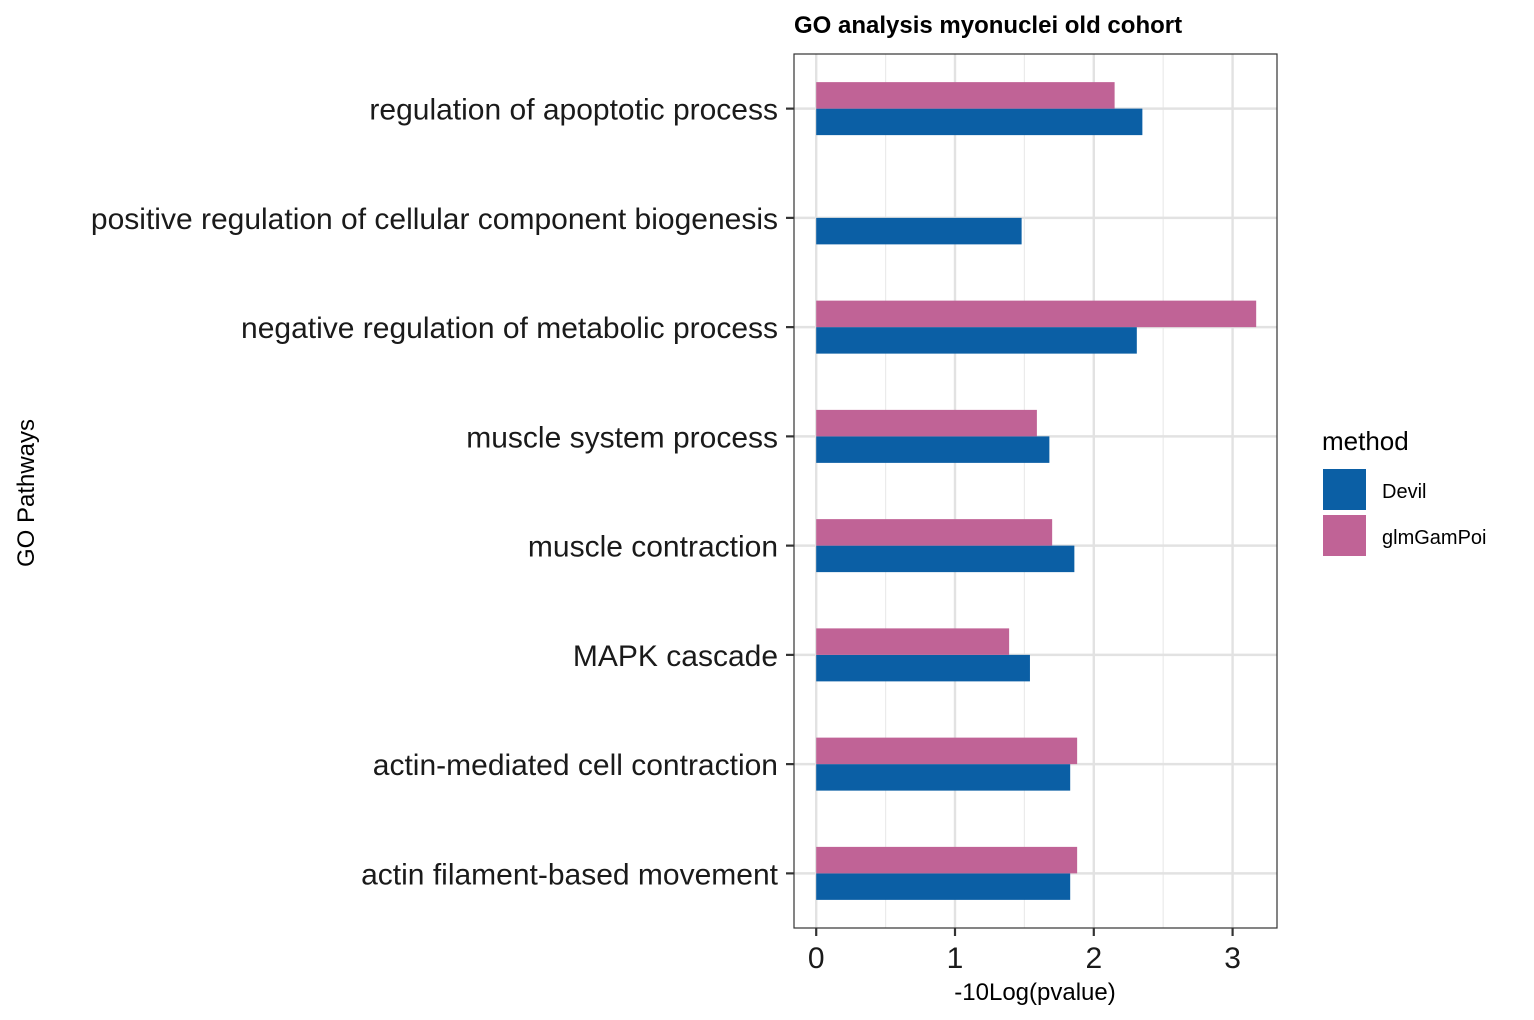 The width and height of the screenshot is (1534, 1020). What do you see at coordinates (1232, 958) in the screenshot?
I see `x-tick-label: 3` at bounding box center [1232, 958].